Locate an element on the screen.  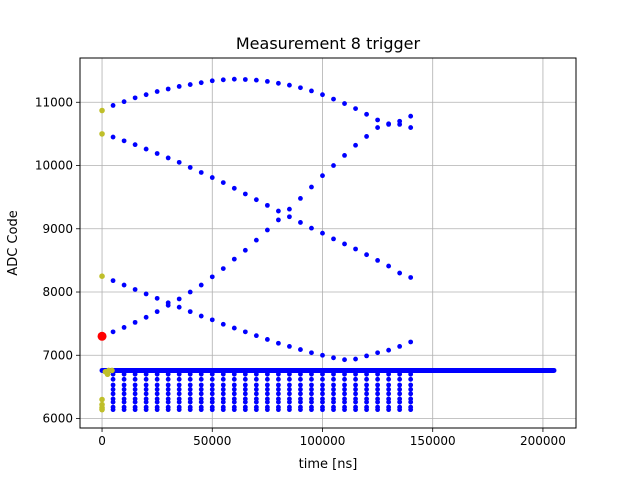
trigger-point is located at coordinates (102, 336).